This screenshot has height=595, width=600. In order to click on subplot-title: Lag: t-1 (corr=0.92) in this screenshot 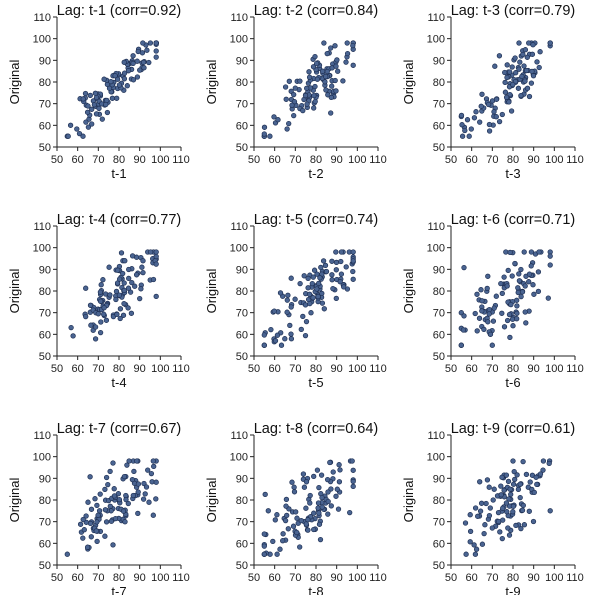, I will do `click(119, 11)`.